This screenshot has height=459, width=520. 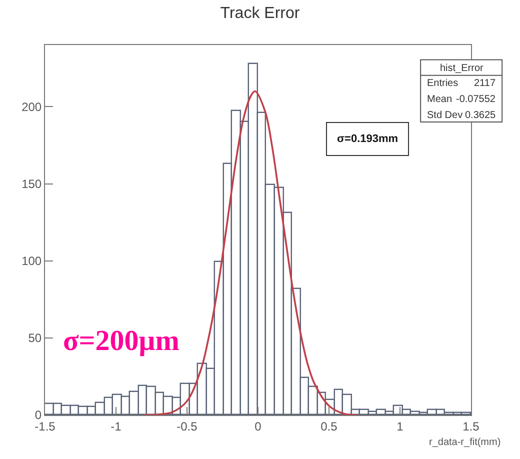 I want to click on y-tick-label: 50, so click(x=35, y=338).